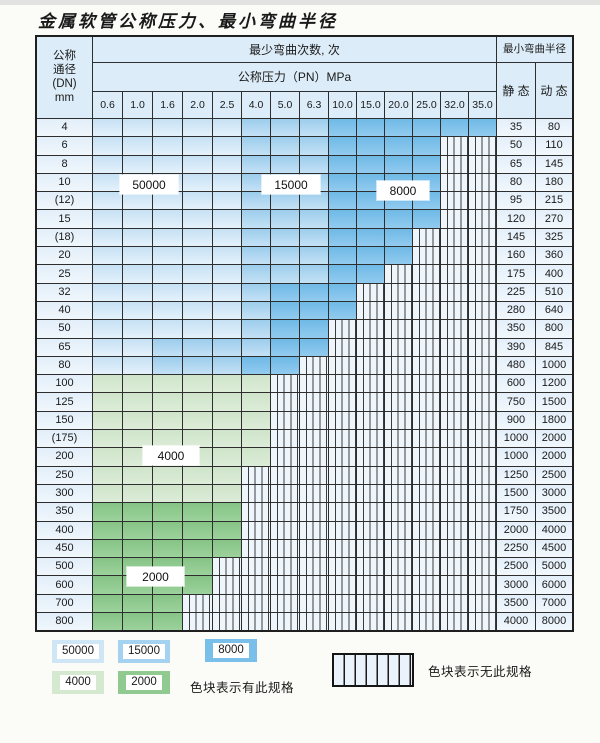  I want to click on overlay-label-15000: 15000, so click(291, 184).